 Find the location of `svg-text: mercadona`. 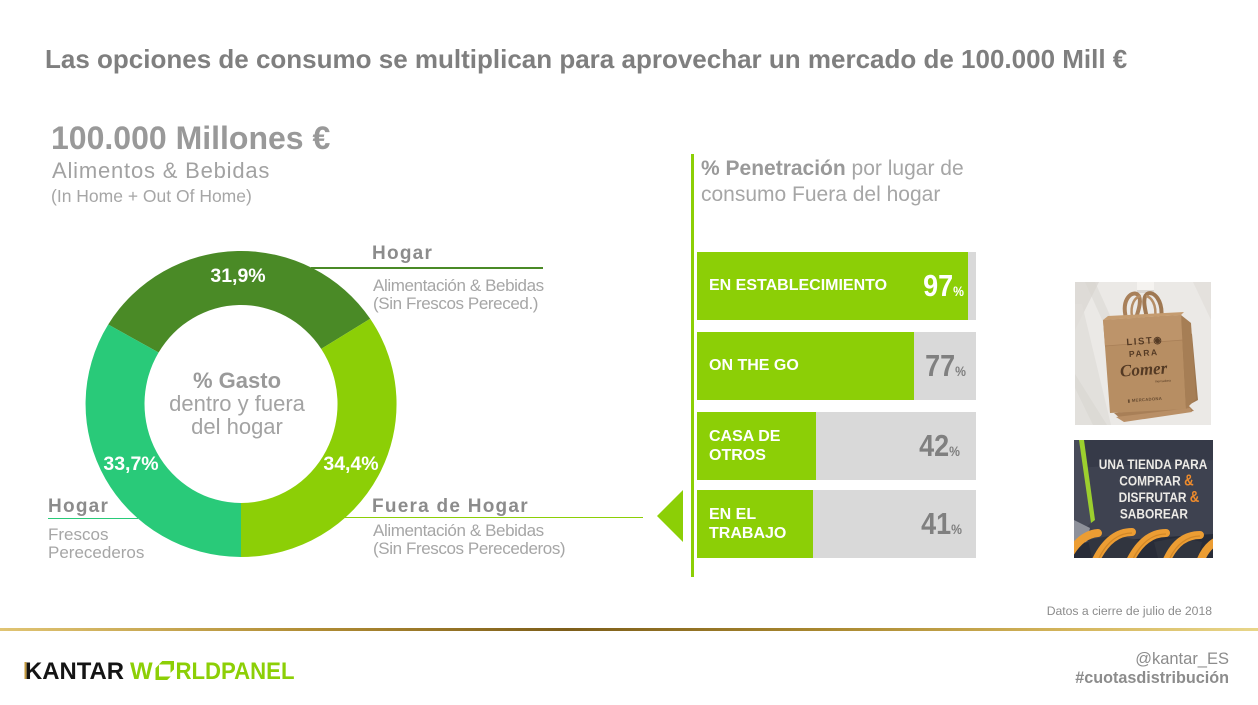

svg-text: mercadona is located at coordinates (1163, 380).